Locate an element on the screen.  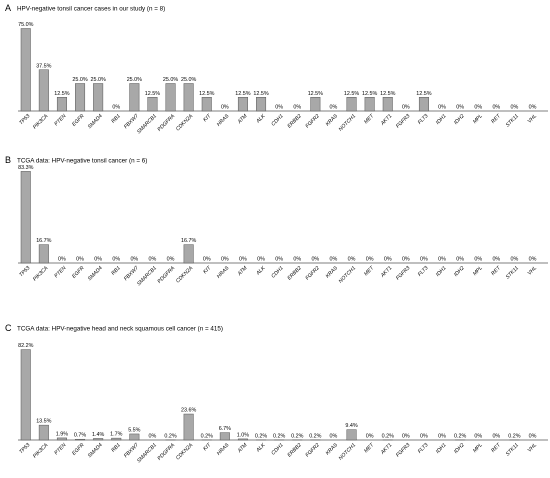
tick-label-akt1: AKT1 is located at coordinates (386, 449).